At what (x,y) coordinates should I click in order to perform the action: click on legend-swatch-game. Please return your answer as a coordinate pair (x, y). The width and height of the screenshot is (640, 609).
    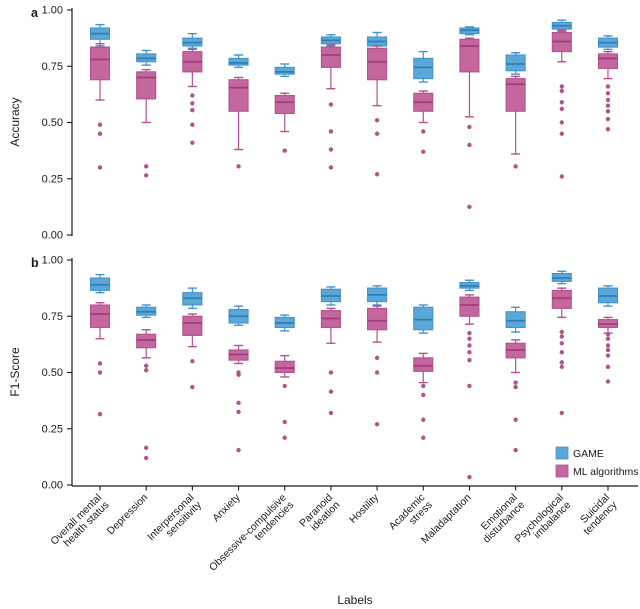
    Looking at the image, I should click on (562, 453).